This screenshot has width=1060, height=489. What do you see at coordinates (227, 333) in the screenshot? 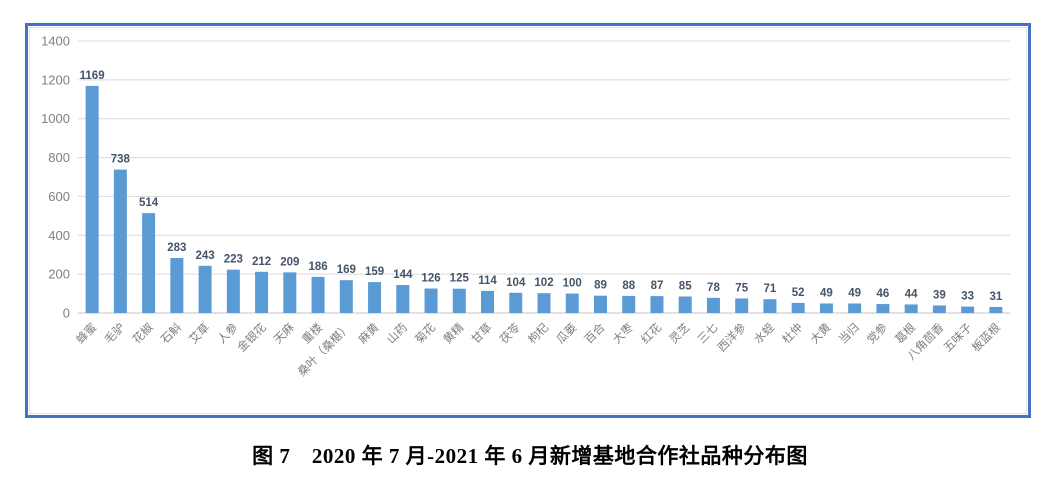
I see `x-category-label: 人参` at bounding box center [227, 333].